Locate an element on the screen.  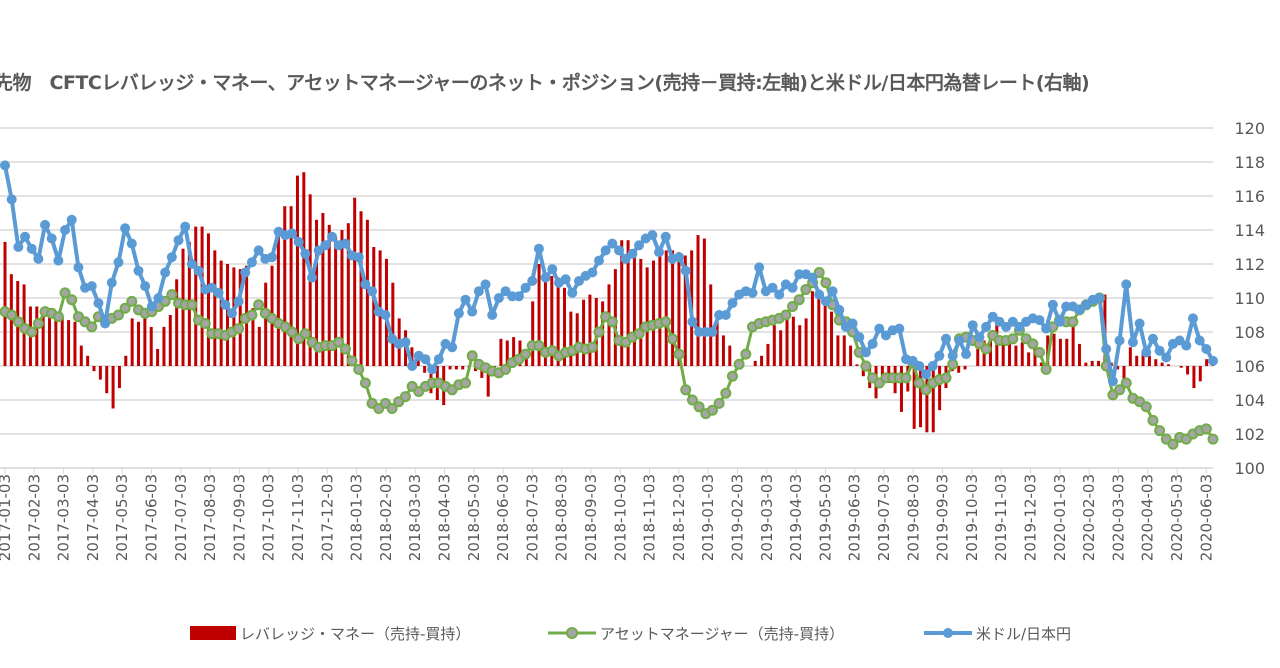
legend-label: 米ドル/日本円 is located at coordinates (1024, 633).